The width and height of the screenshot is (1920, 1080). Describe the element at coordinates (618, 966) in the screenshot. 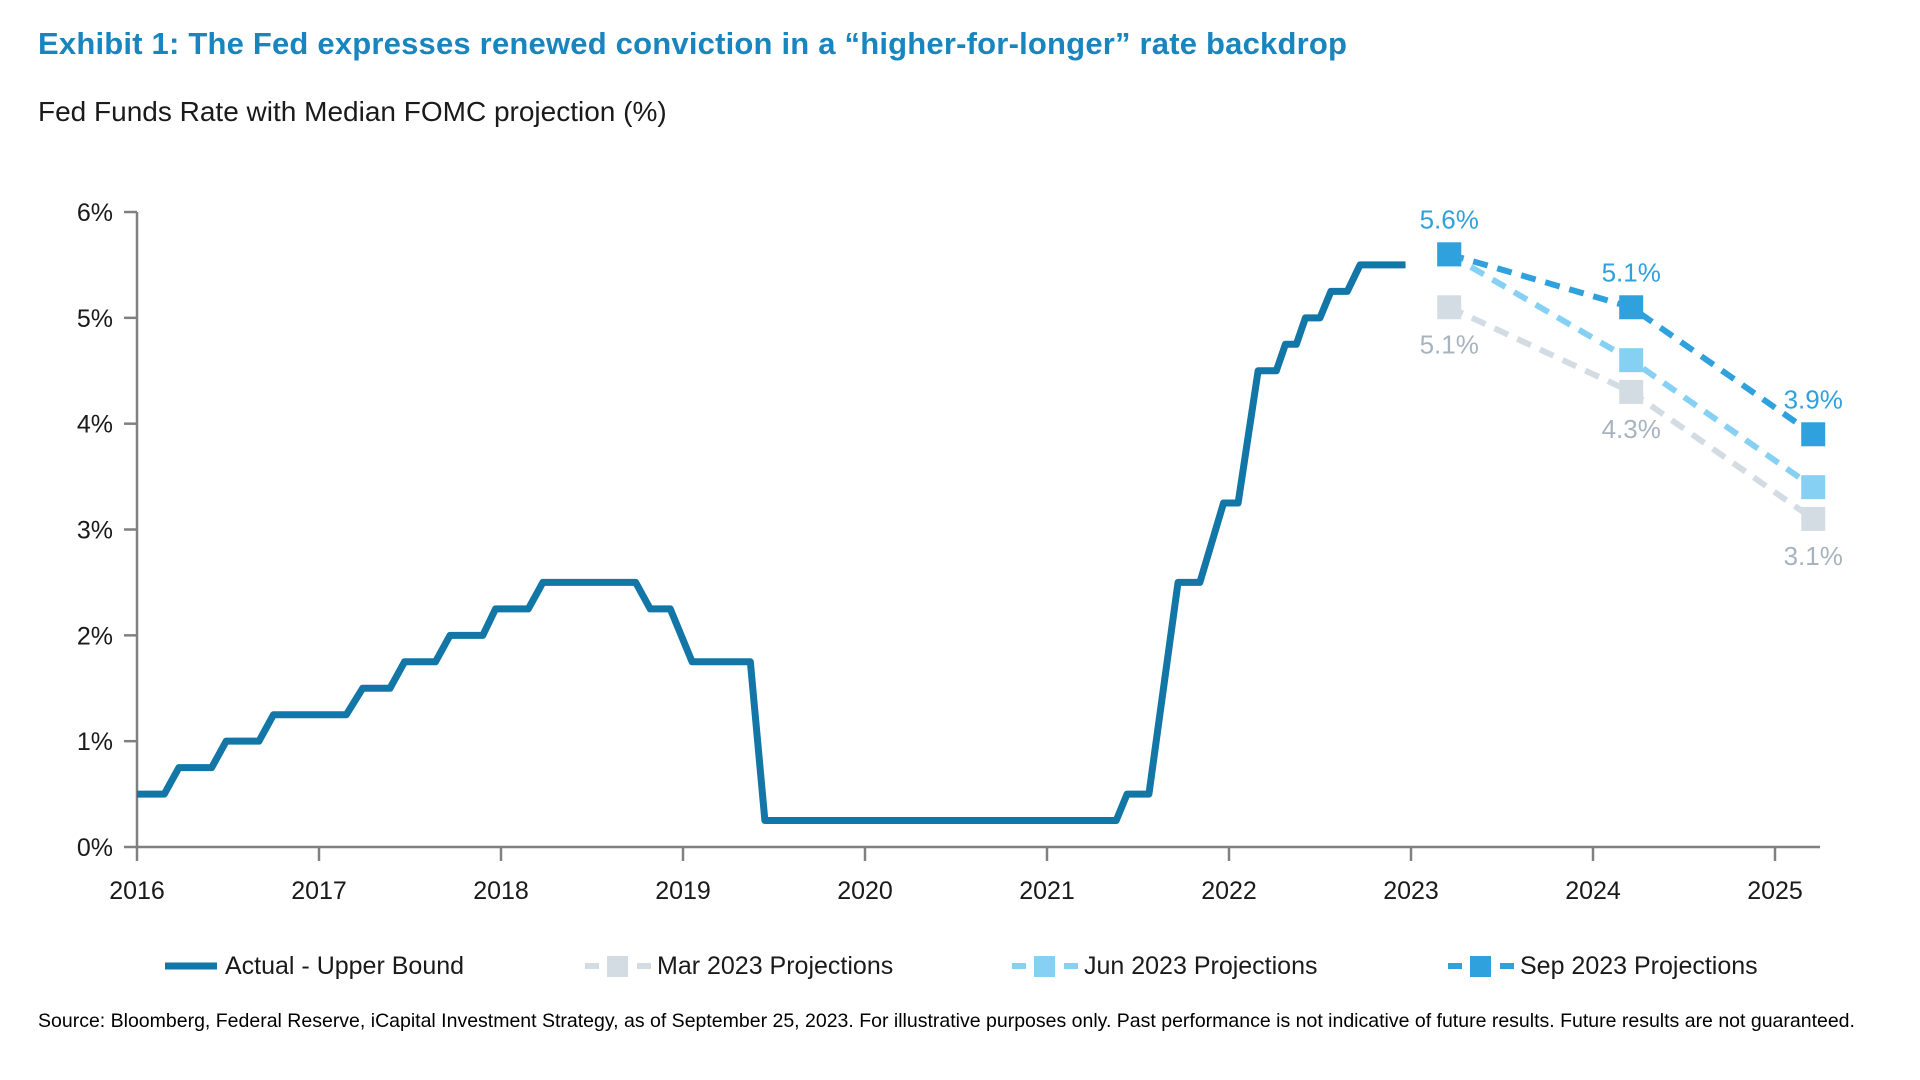

I see `mar-projection-swatch` at that location.